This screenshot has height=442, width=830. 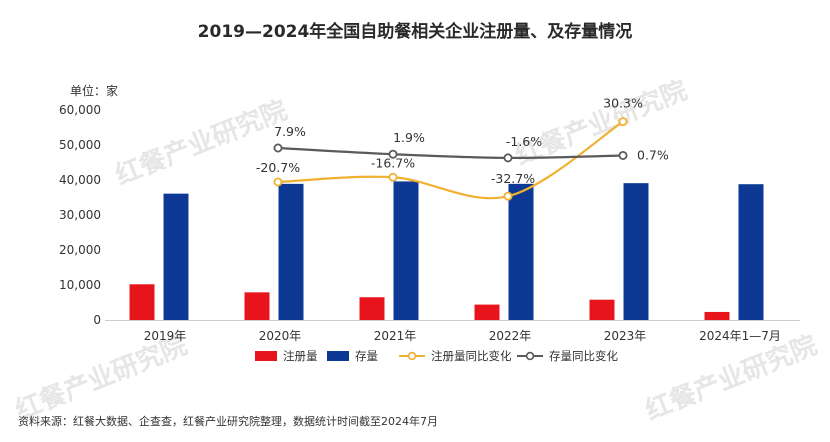 I want to click on y-tick-label: 10,000, so click(x=80, y=285).